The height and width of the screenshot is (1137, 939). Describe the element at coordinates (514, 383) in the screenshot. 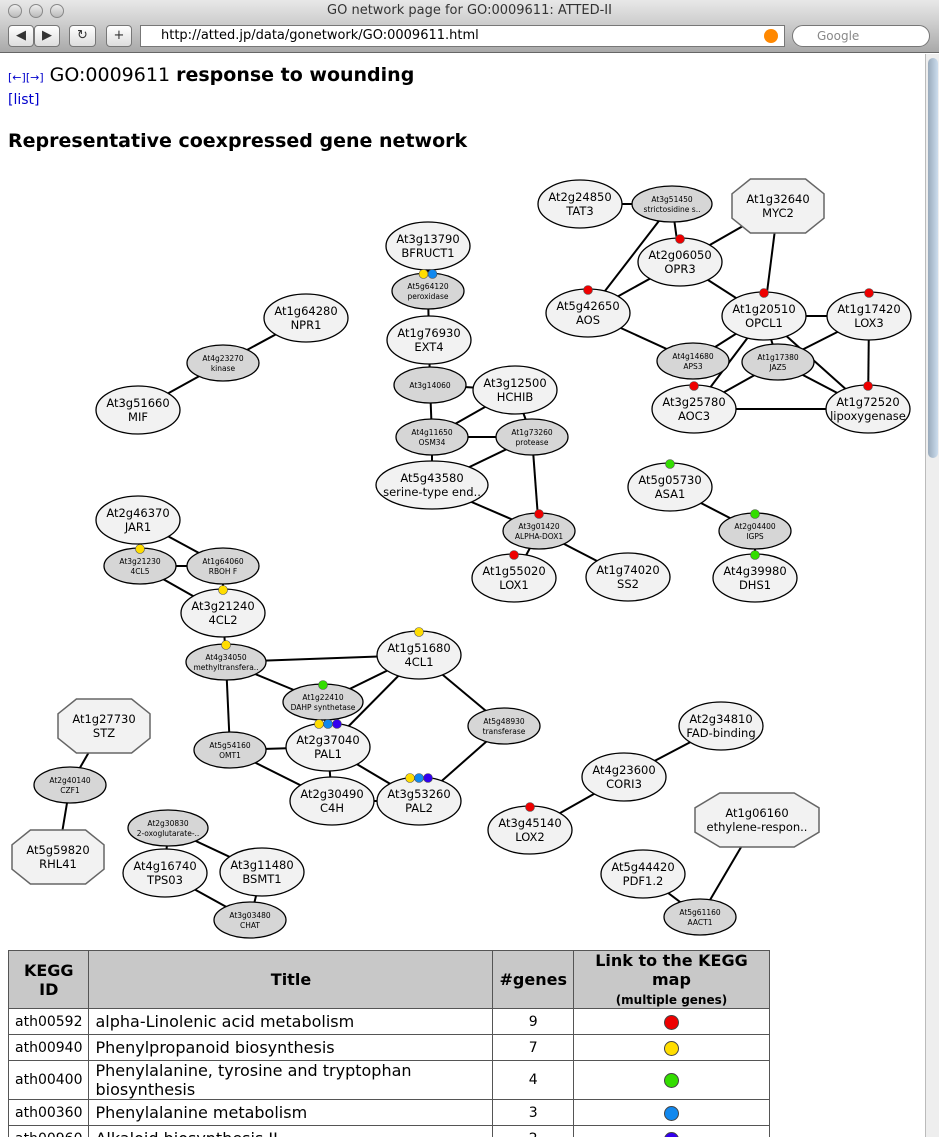

I see `gene-id: At3g12500` at that location.